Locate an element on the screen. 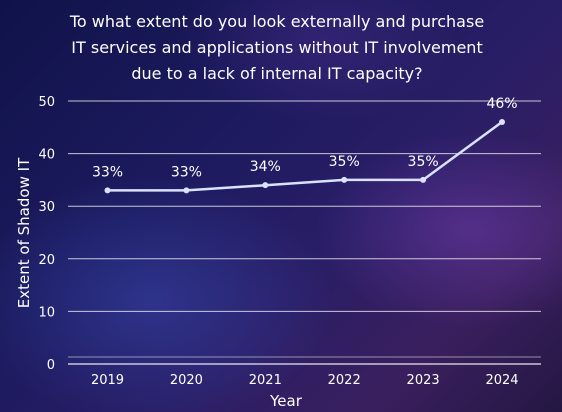  series-line is located at coordinates (305, 156).